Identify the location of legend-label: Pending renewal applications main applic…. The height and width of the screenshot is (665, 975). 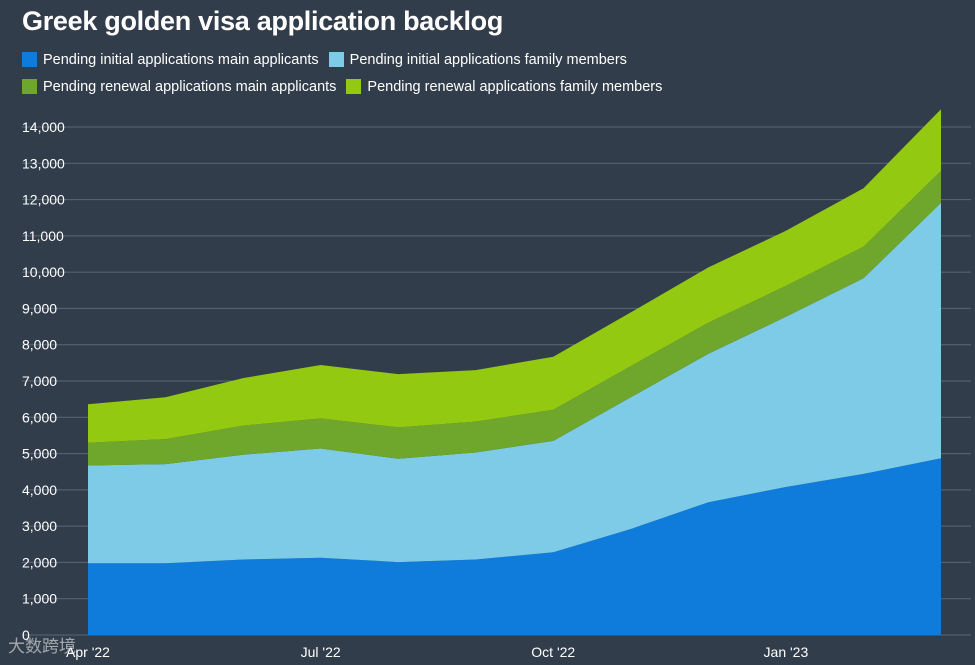
(190, 86).